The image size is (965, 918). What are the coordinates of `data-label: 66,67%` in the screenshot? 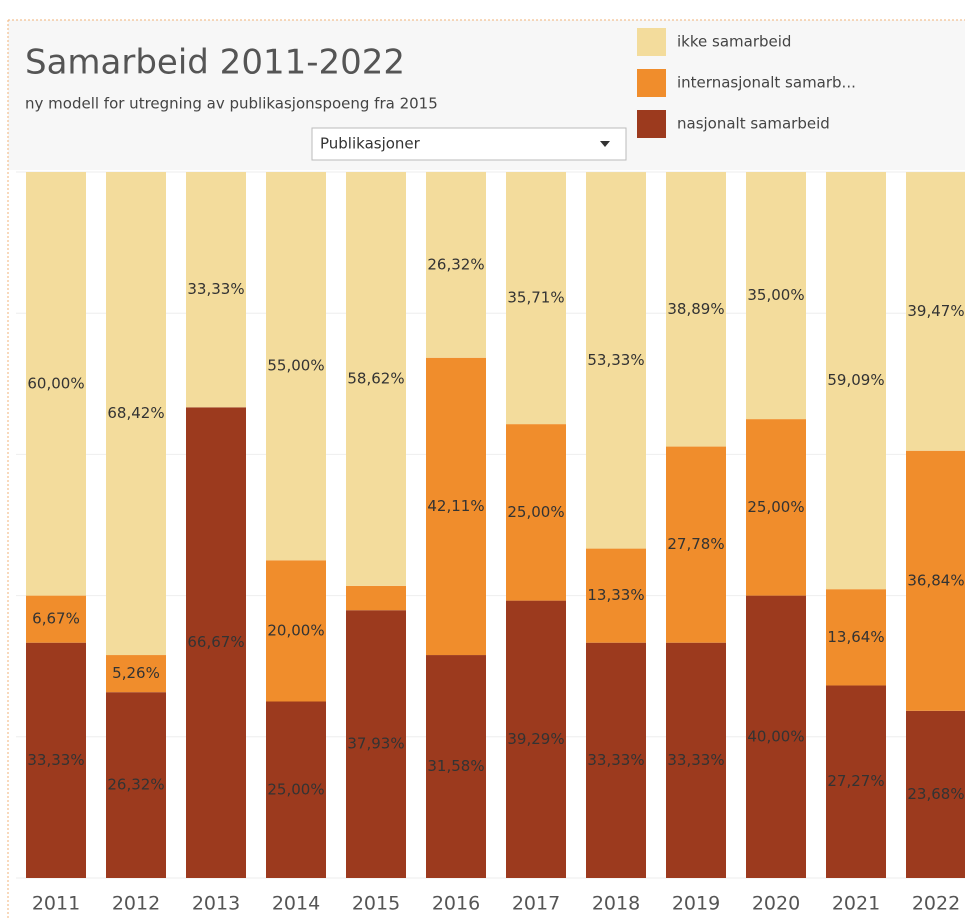 It's located at (215, 642).